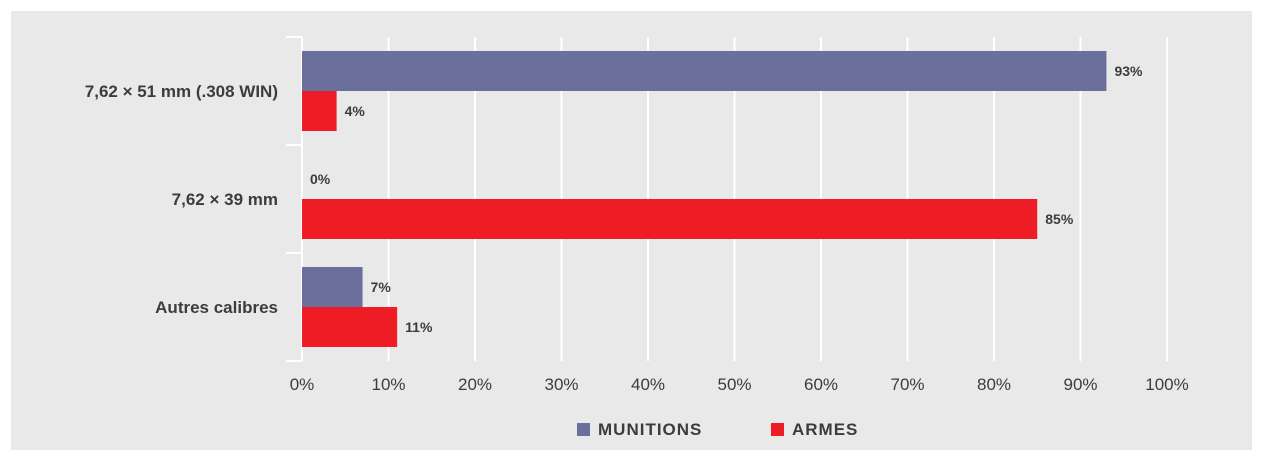 The height and width of the screenshot is (459, 1263). What do you see at coordinates (821, 384) in the screenshot?
I see `x-tick-label: 60%` at bounding box center [821, 384].